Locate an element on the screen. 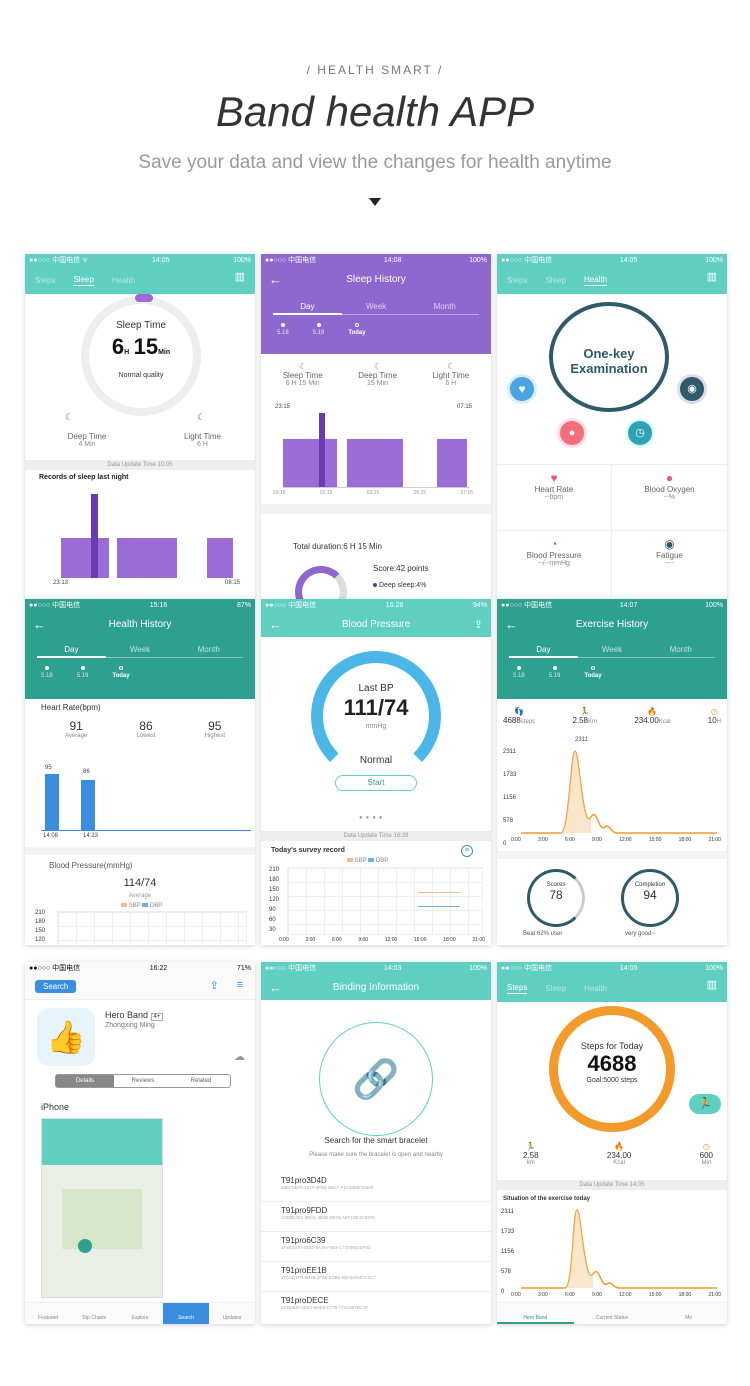 Image resolution: width=750 pixels, height=1386 pixels. tab-updates: Updates is located at coordinates (232, 1318).